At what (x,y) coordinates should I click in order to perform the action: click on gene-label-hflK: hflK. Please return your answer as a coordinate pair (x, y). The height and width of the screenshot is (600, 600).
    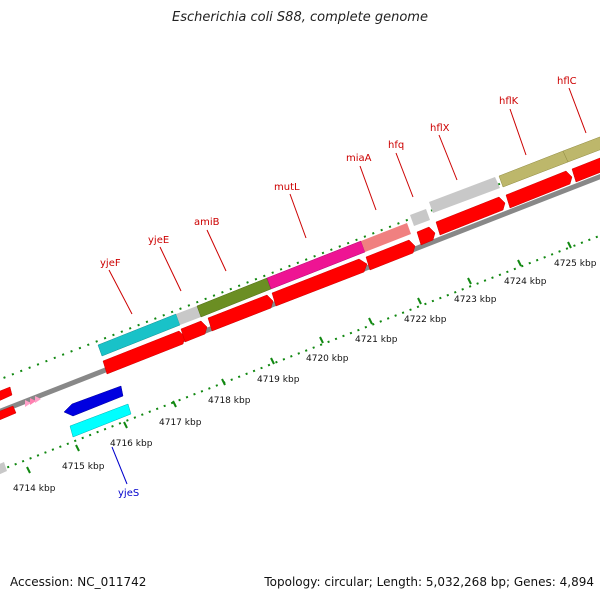
    Looking at the image, I should click on (509, 101).